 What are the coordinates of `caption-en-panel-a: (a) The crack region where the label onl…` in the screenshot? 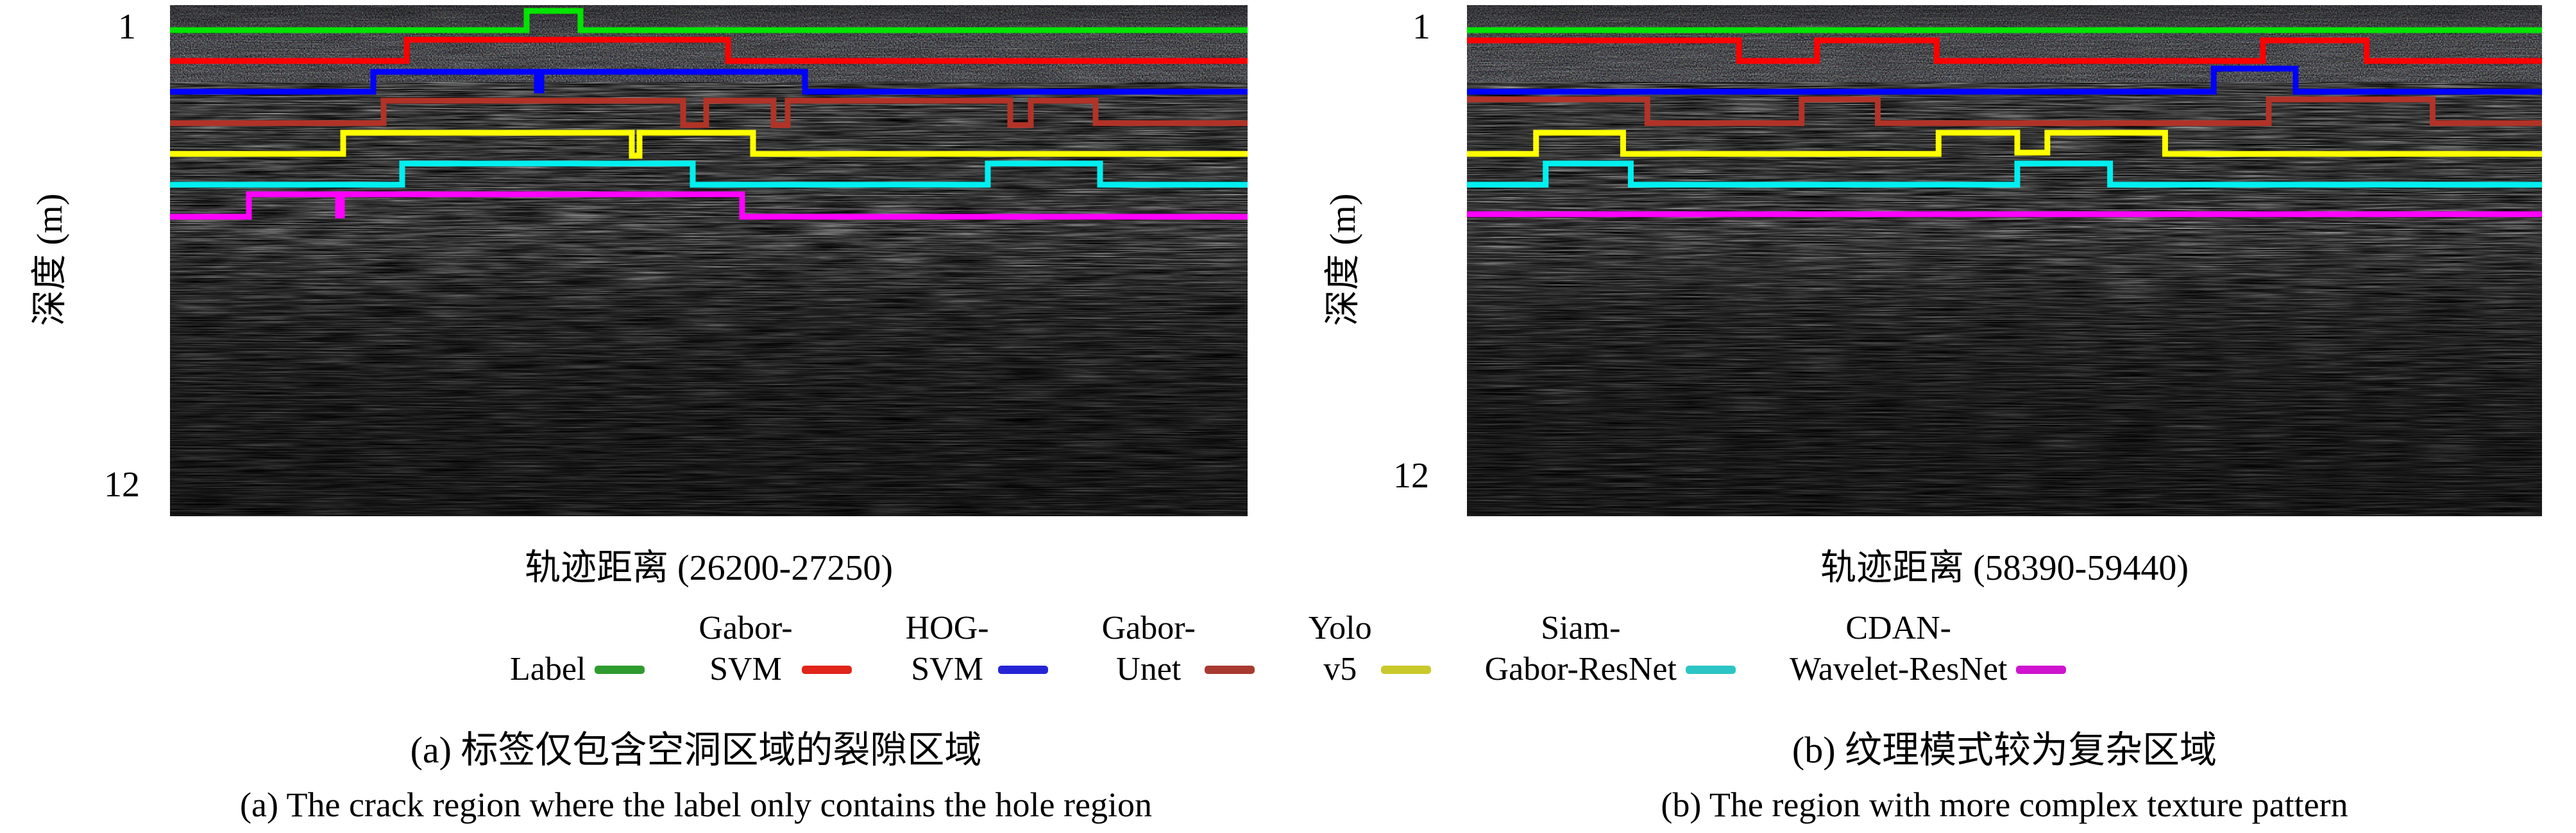 It's located at (696, 805).